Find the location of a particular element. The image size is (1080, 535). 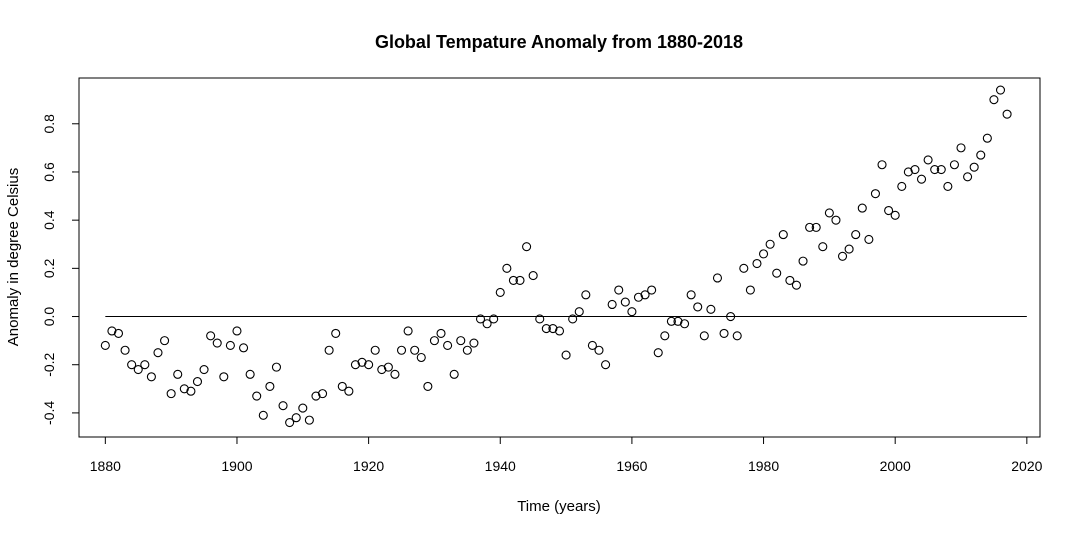

y-tick-label: -0.2 is located at coordinates (49, 364).